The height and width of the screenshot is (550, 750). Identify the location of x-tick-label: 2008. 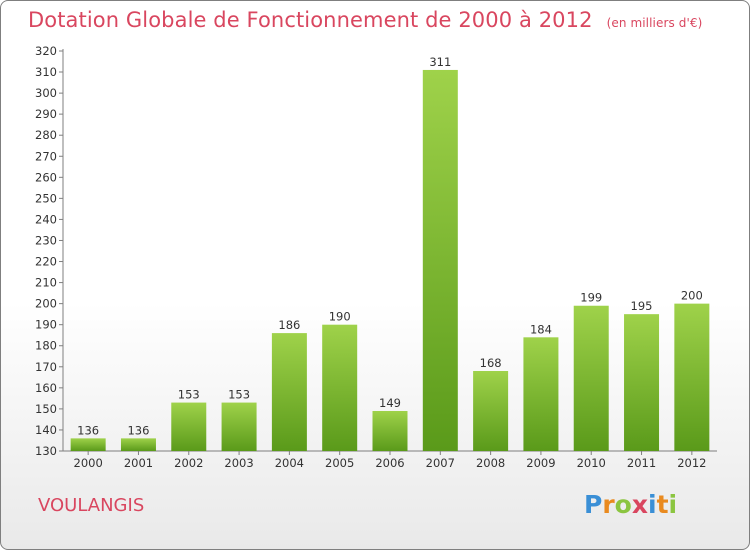
(490, 463).